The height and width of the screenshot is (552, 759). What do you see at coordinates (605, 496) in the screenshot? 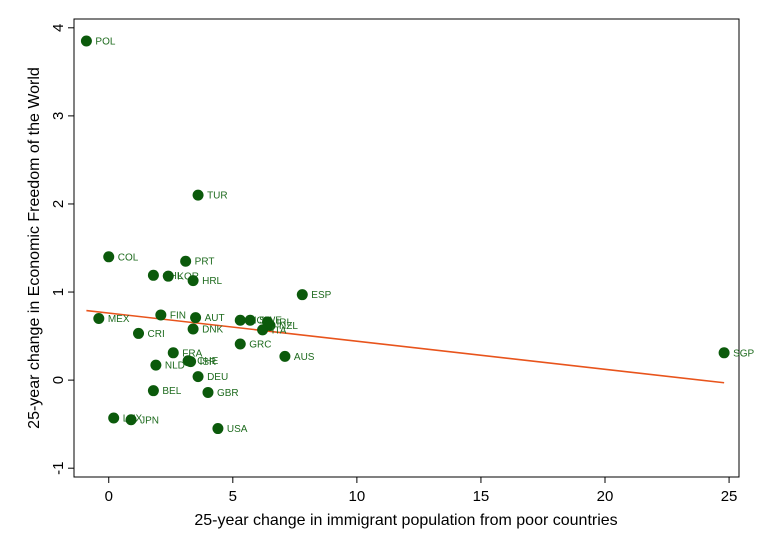
I see `x-tick-label: 20` at bounding box center [605, 496].